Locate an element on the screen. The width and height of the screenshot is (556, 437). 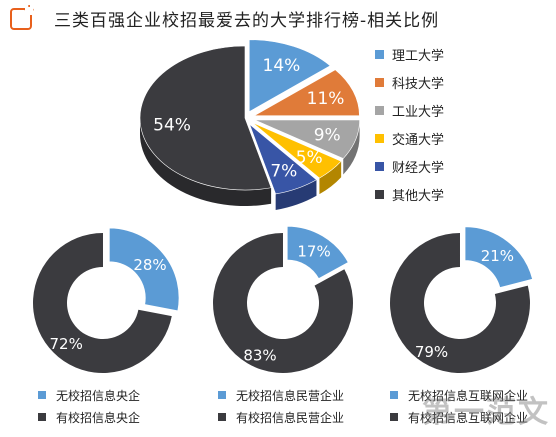
legend-label: 其他大学 is located at coordinates (418, 196).